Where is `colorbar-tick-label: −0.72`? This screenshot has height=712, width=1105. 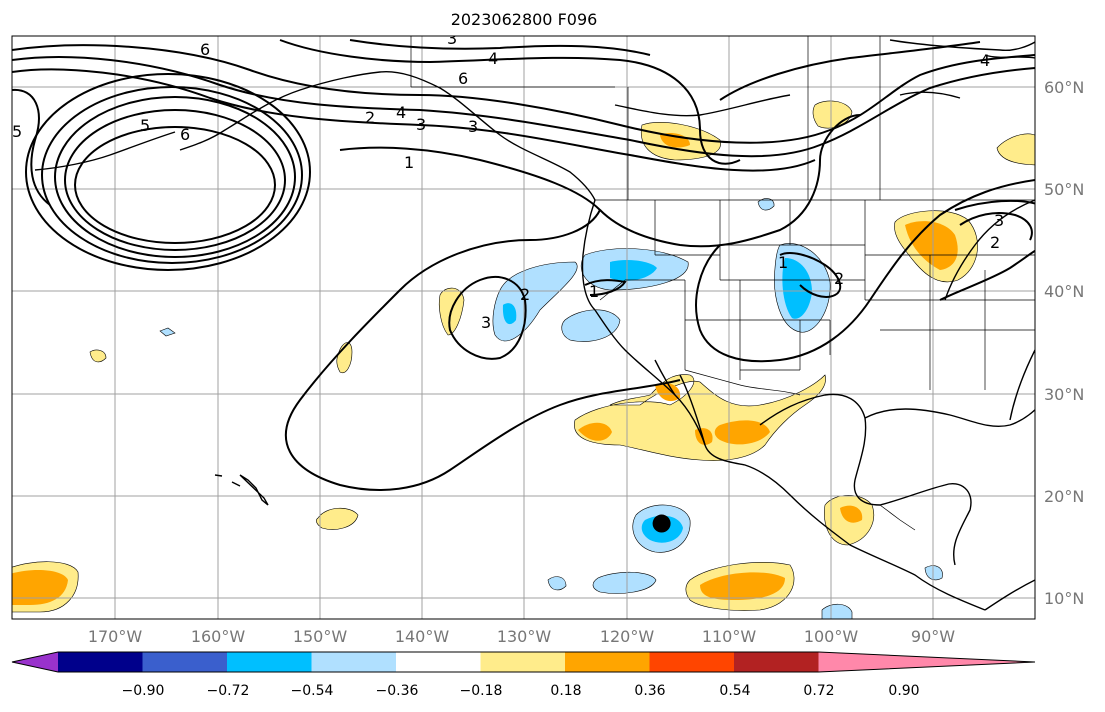
colorbar-tick-label: −0.72 is located at coordinates (228, 691).